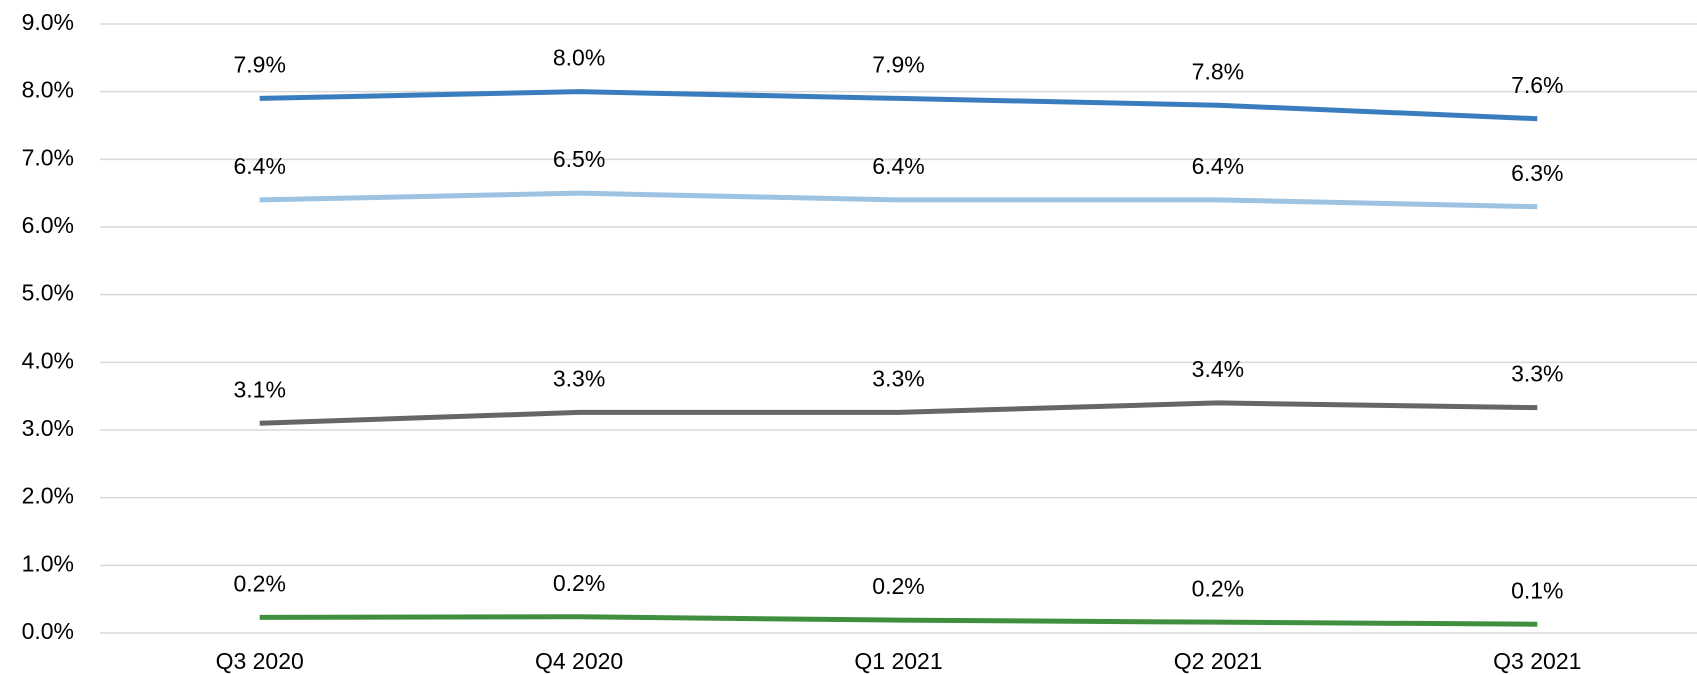 Image resolution: width=1697 pixels, height=675 pixels. Describe the element at coordinates (579, 661) in the screenshot. I see `x-tick-label: Q4 2020` at that location.